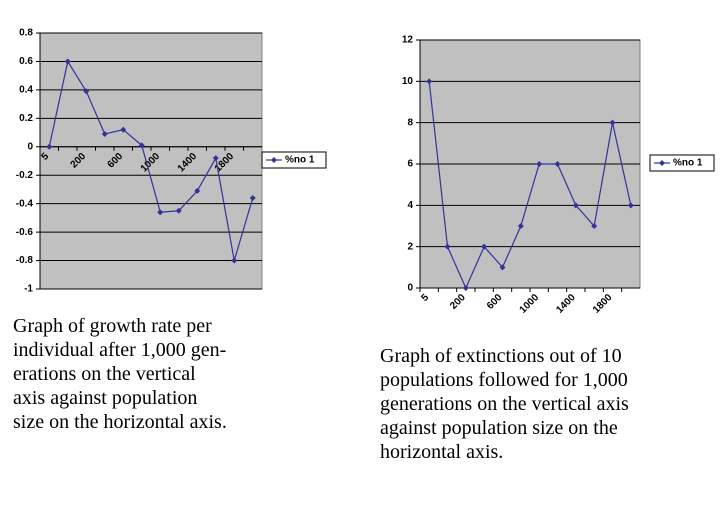 The image size is (723, 506). What do you see at coordinates (410, 122) in the screenshot?
I see `y-tick-label: 8` at bounding box center [410, 122].